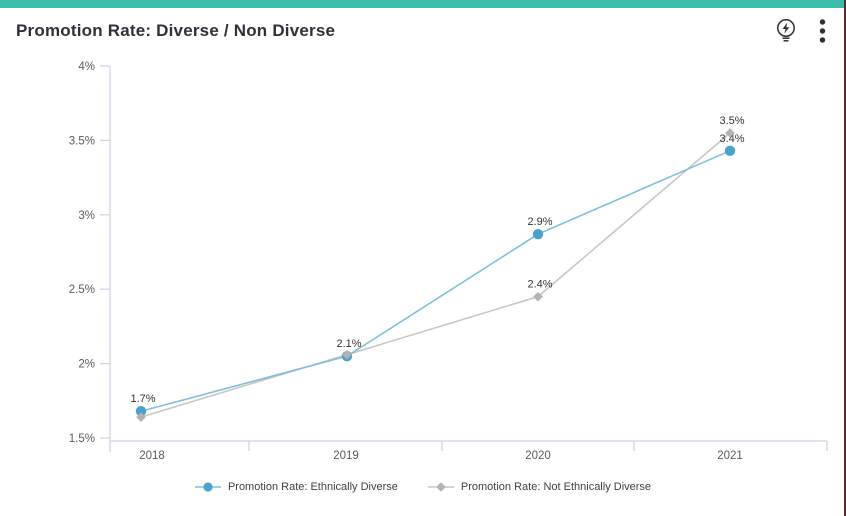  Describe the element at coordinates (730, 456) in the screenshot. I see `x-axis-tick-label: 2021` at that location.